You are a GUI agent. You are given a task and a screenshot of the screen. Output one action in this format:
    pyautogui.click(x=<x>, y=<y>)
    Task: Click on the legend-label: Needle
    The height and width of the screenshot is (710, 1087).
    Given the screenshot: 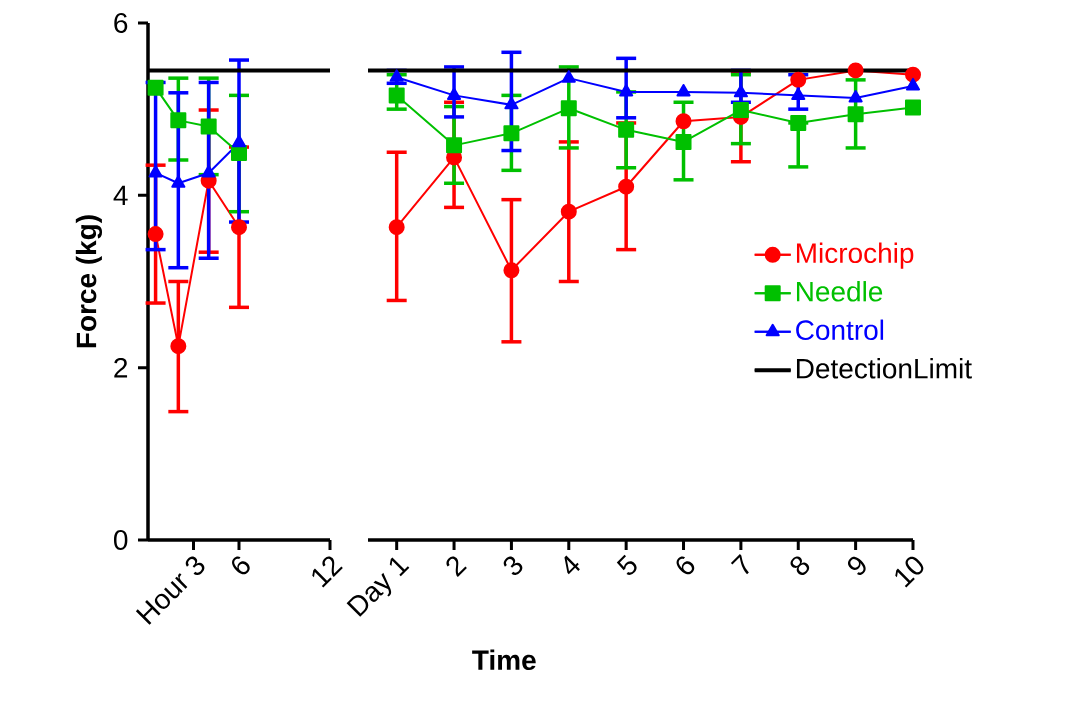 What is the action you would take?
    pyautogui.click(x=839, y=291)
    